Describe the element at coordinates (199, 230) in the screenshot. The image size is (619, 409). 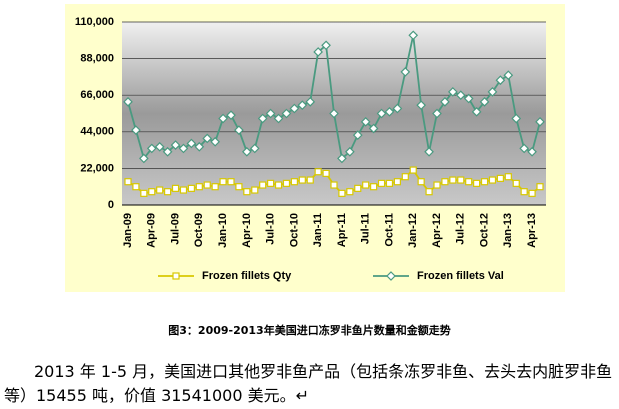
I see `x-tick-label: Oct-09` at that location.